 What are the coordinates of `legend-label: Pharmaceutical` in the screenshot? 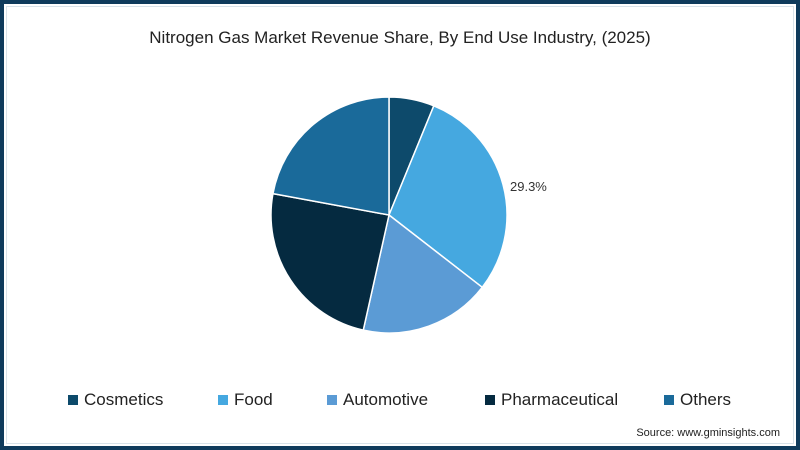 It's located at (560, 399).